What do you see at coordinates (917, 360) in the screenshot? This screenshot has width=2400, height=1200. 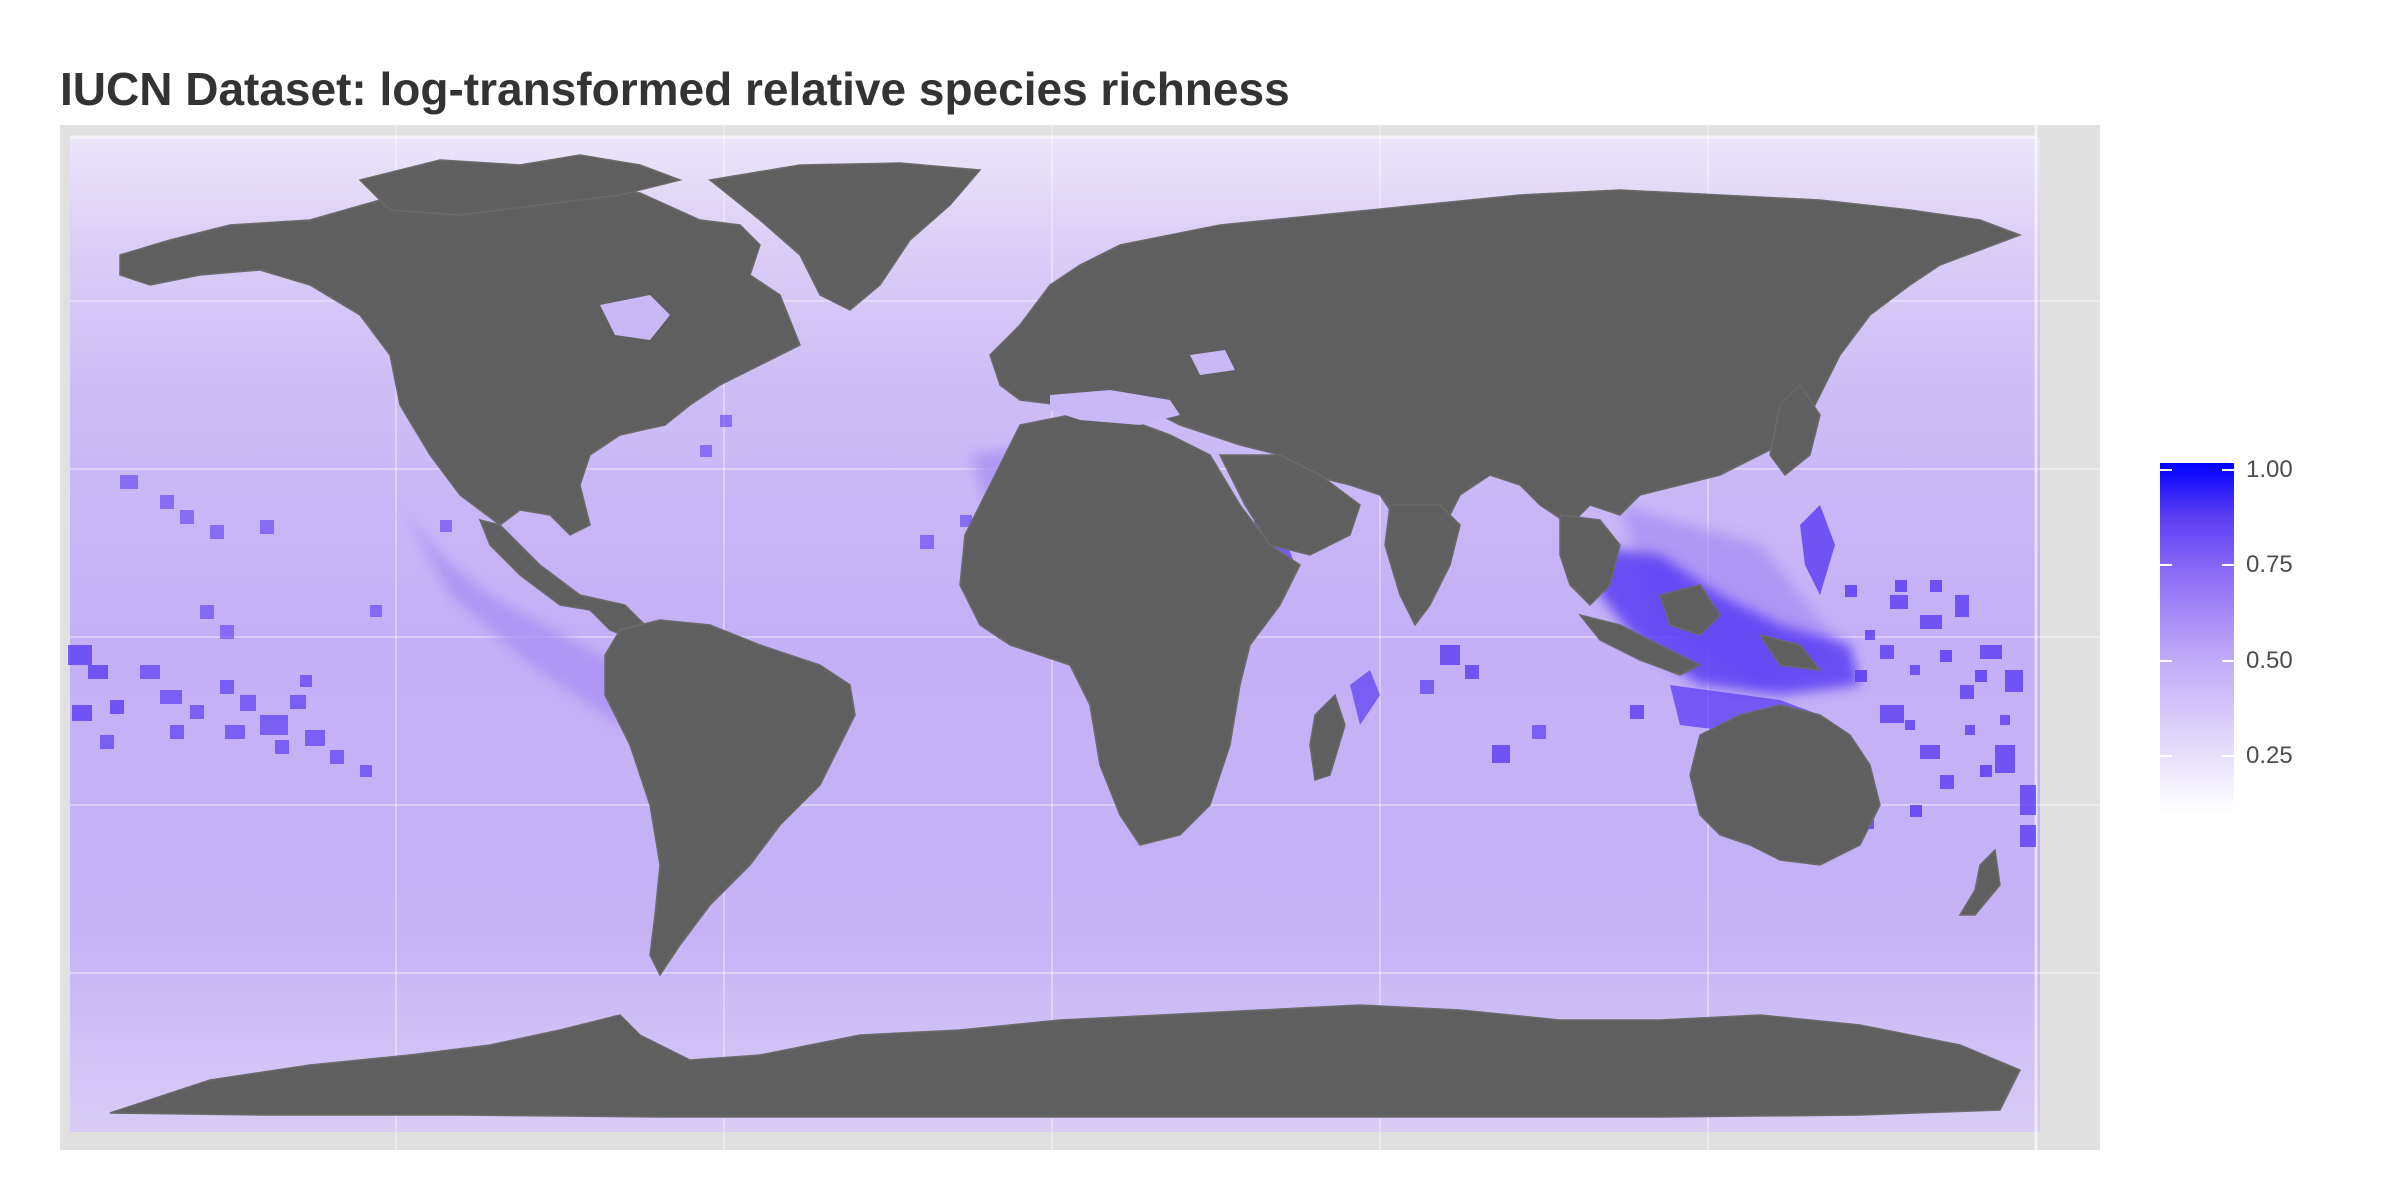 I see `inland-water` at bounding box center [917, 360].